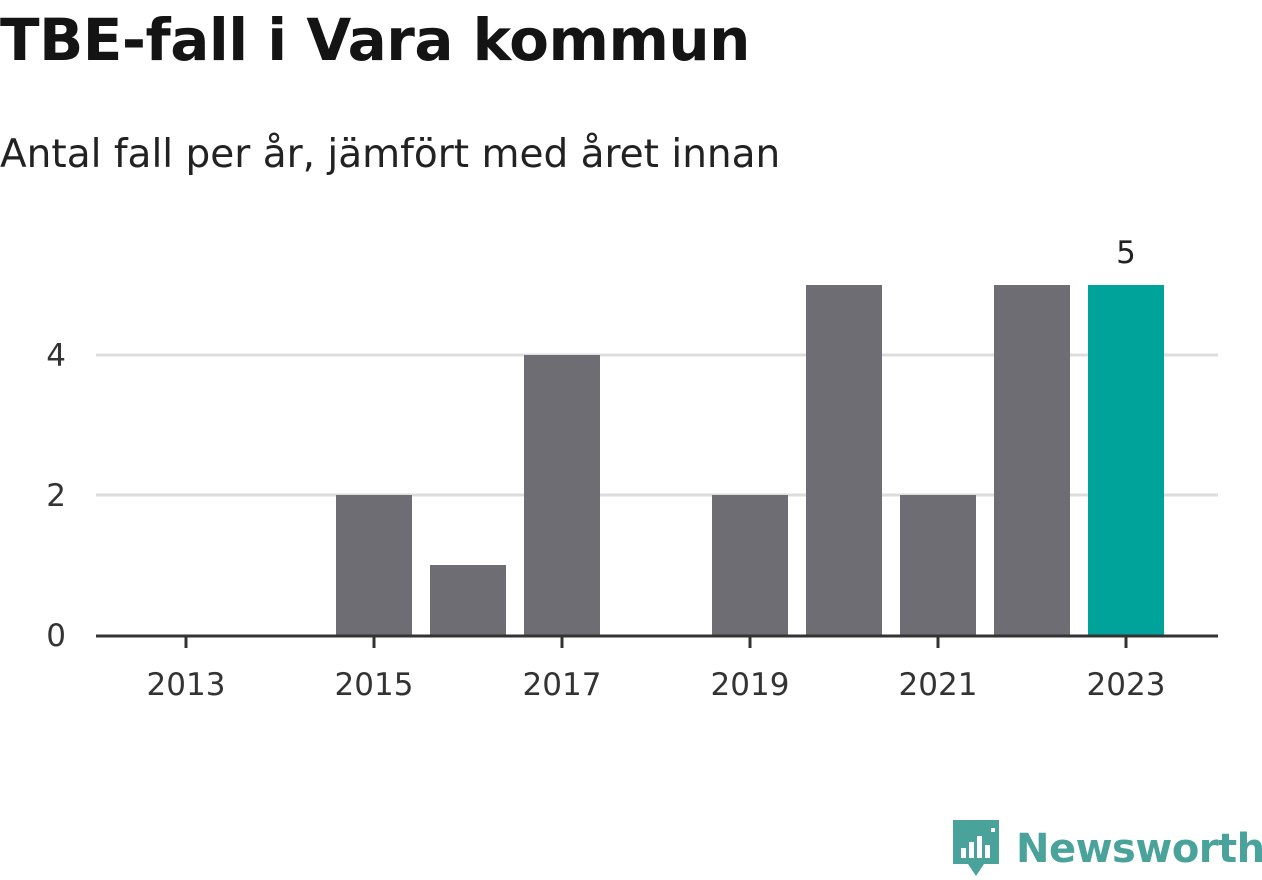 The width and height of the screenshot is (1262, 880). Describe the element at coordinates (1139, 849) in the screenshot. I see `brand-name: Newsworthy` at that location.